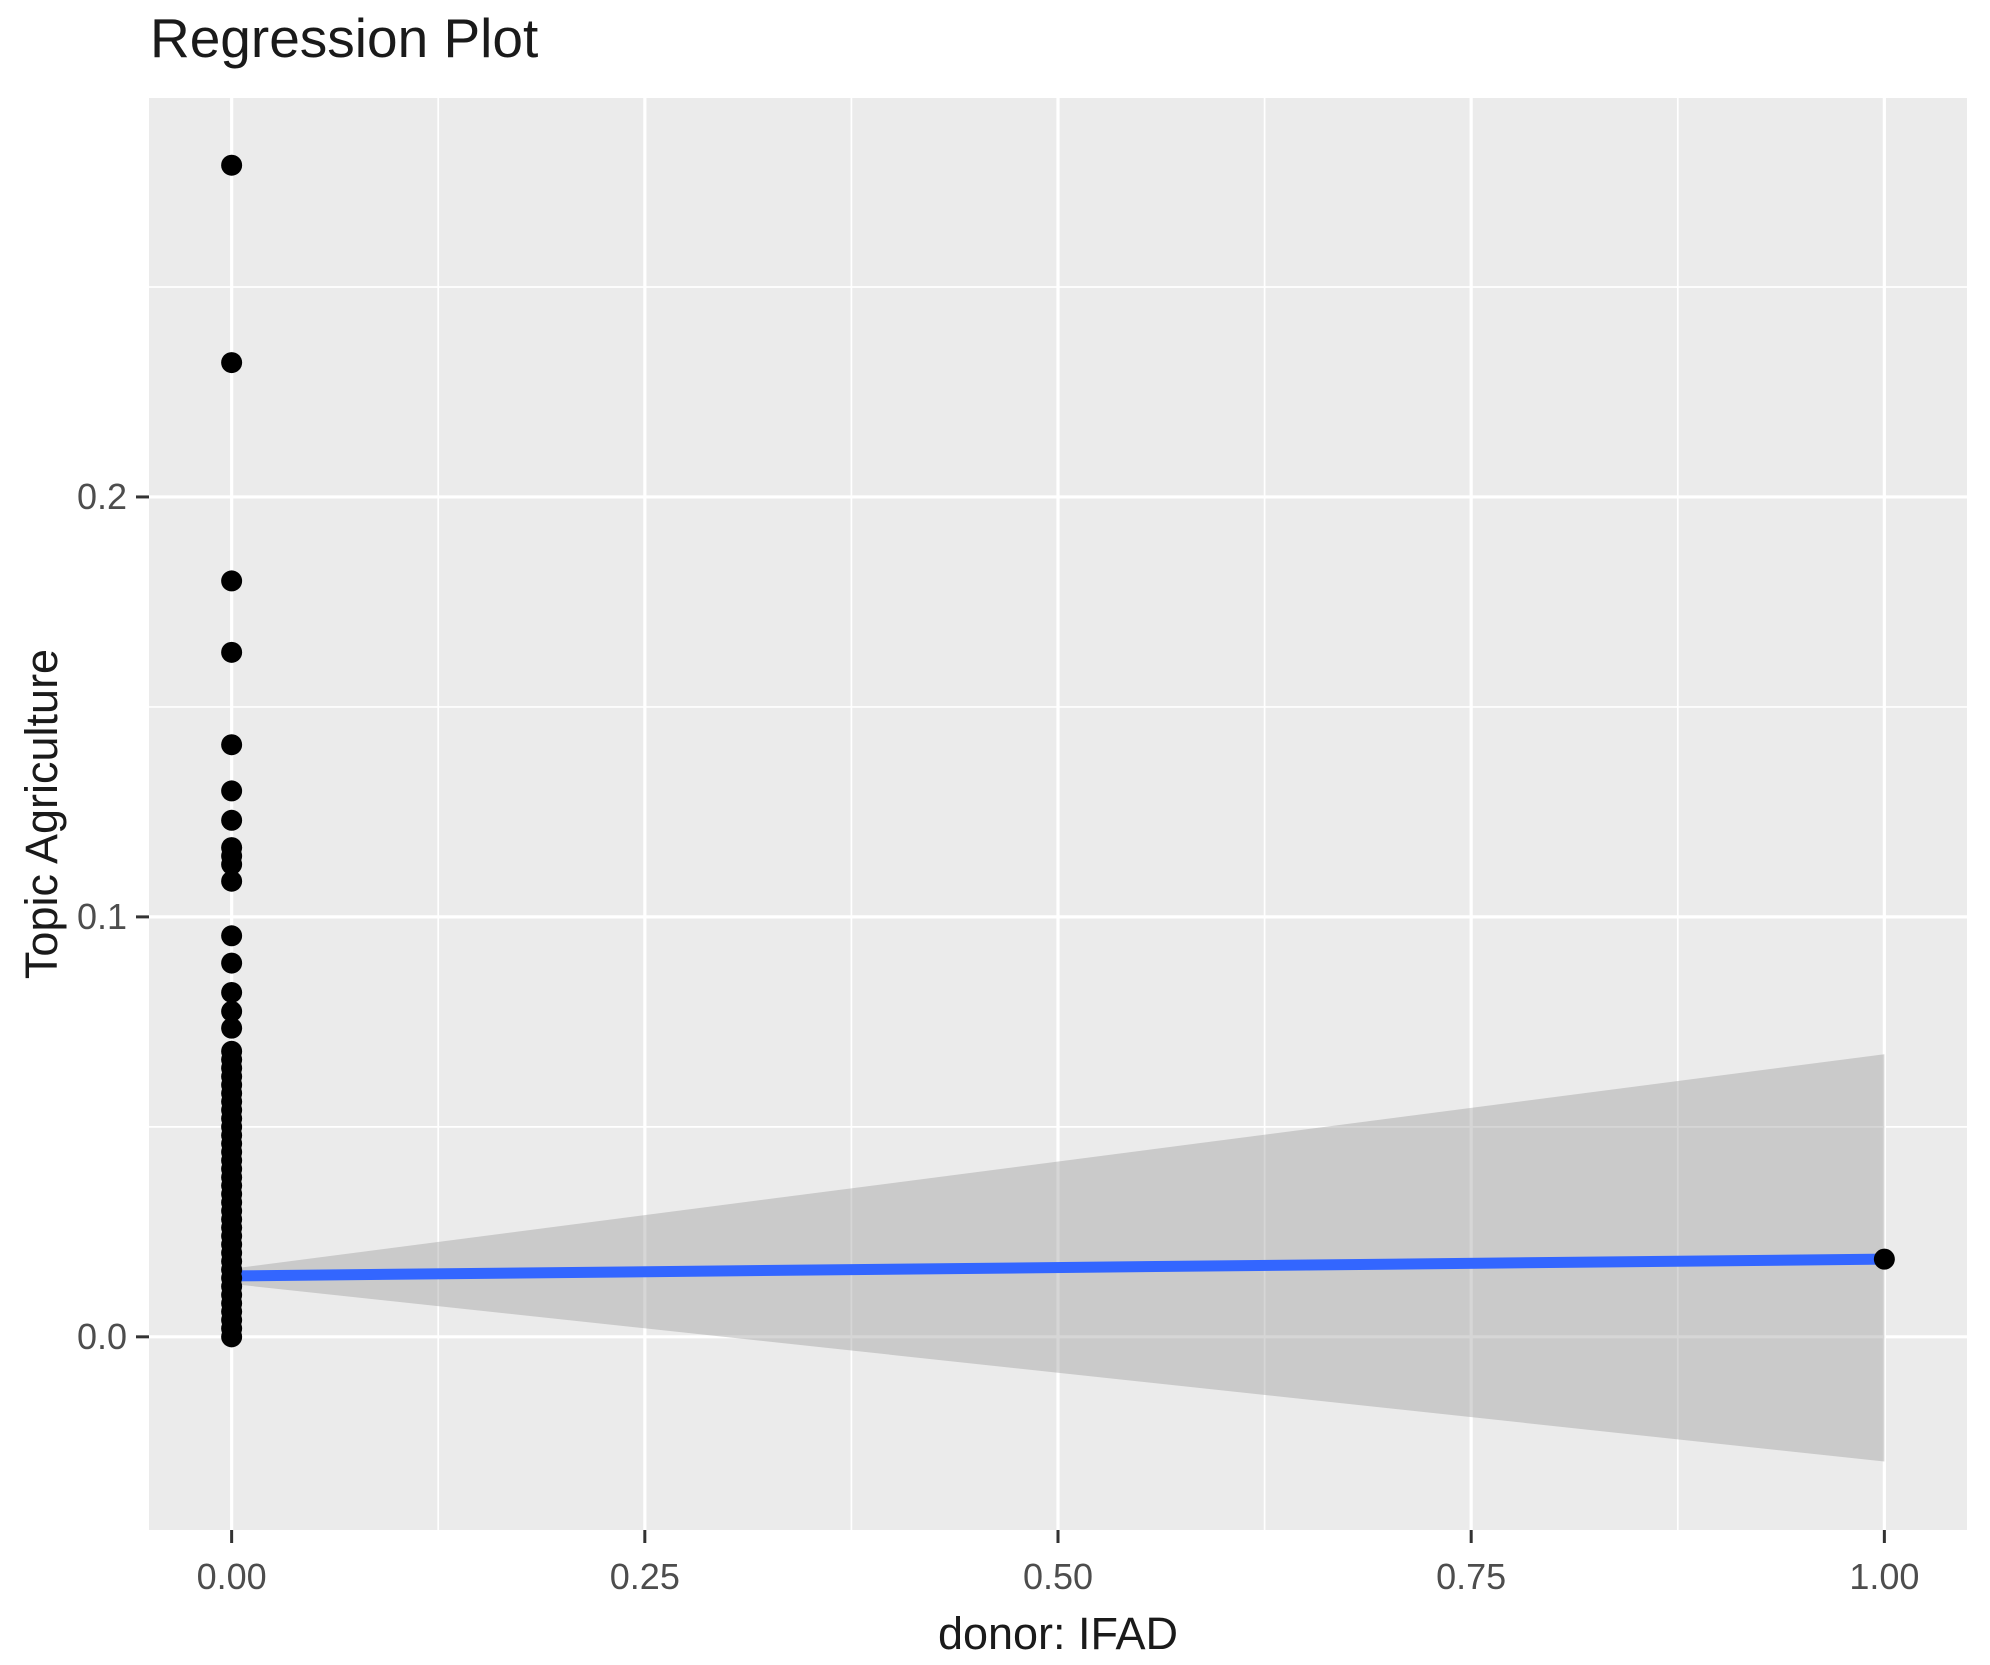 Image resolution: width=1990 pixels, height=1665 pixels. What do you see at coordinates (1884, 1576) in the screenshot?
I see `x-tick-label: 1.00` at bounding box center [1884, 1576].